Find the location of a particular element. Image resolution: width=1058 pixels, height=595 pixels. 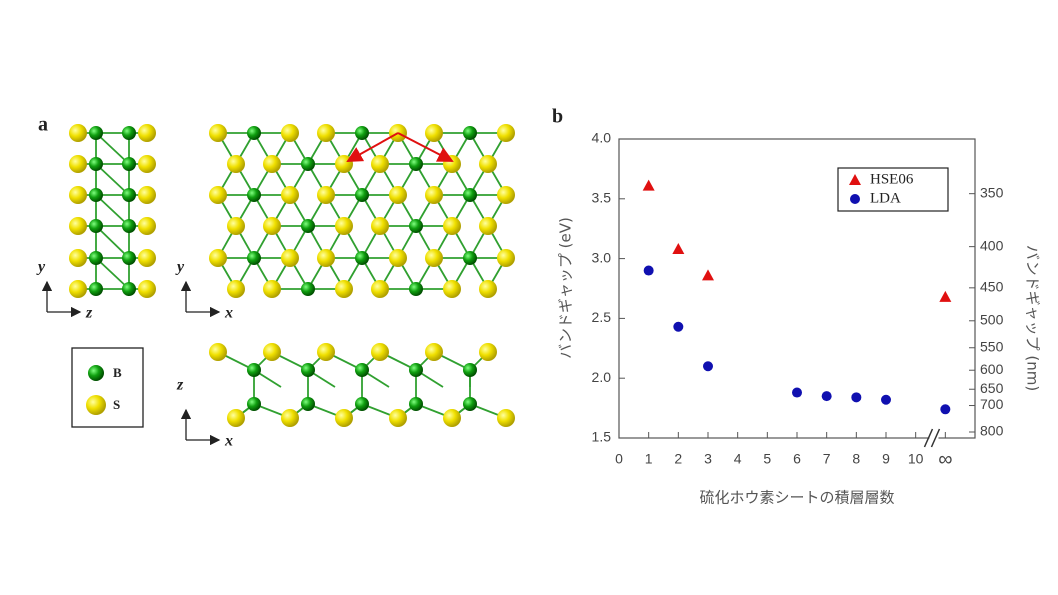

y2-tick-label: 400 is located at coordinates (992, 245).